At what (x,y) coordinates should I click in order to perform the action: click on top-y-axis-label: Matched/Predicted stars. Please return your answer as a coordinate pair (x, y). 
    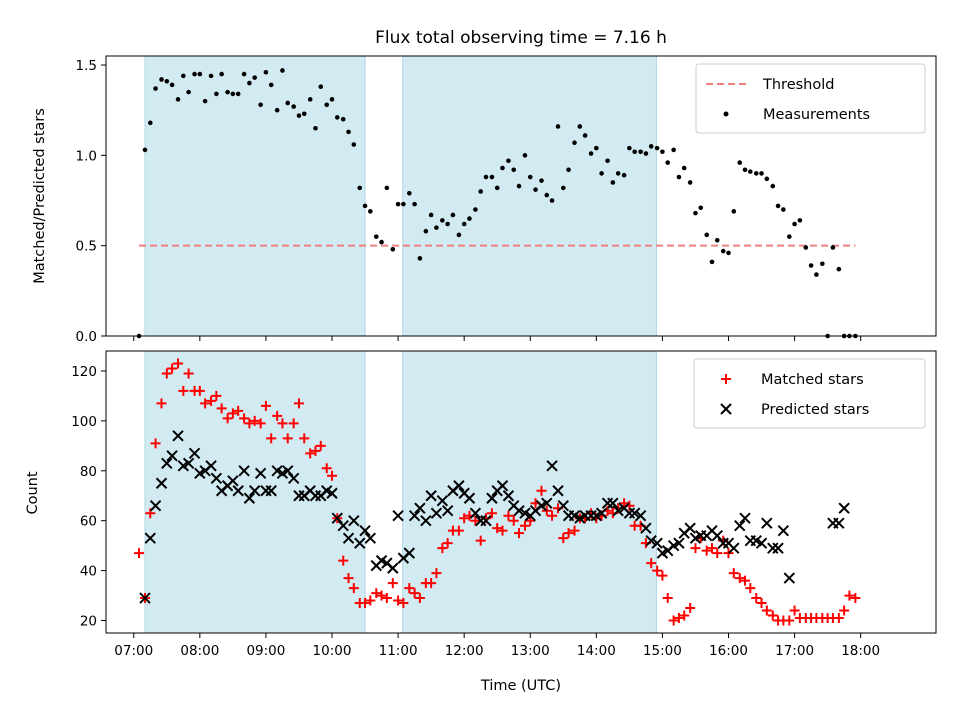
    Looking at the image, I should click on (40, 196).